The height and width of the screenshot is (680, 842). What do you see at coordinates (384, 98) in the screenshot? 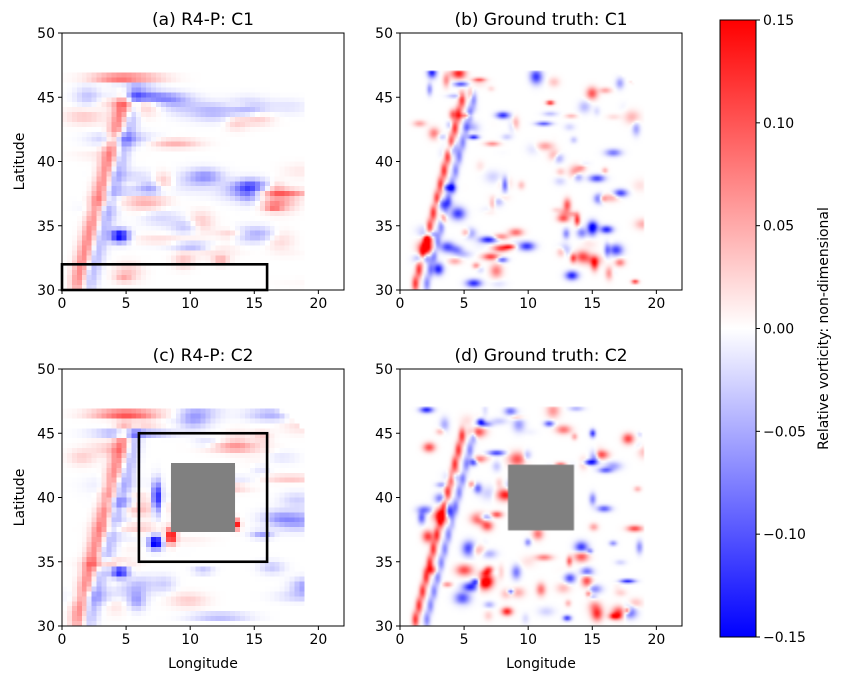
I see `y-tick-label-b-45: 45` at bounding box center [384, 98].